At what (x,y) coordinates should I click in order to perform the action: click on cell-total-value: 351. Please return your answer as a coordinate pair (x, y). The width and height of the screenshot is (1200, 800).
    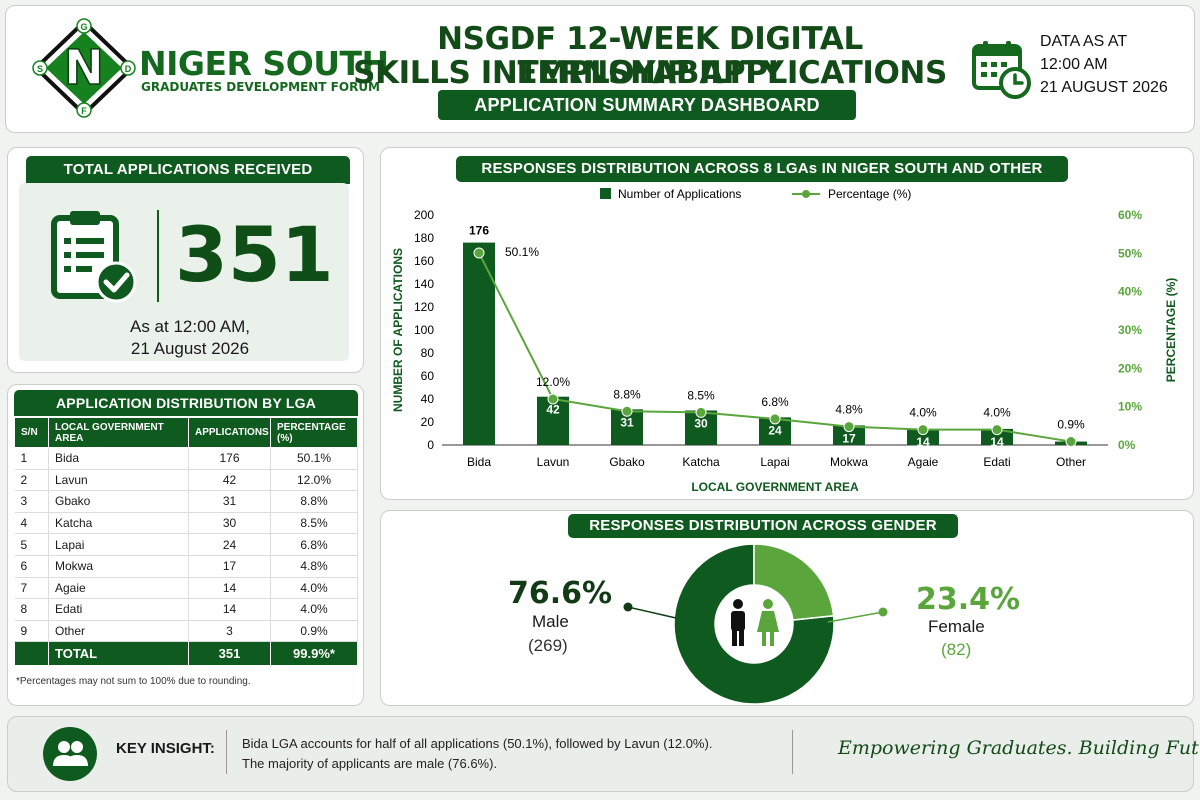
    Looking at the image, I should click on (229, 654).